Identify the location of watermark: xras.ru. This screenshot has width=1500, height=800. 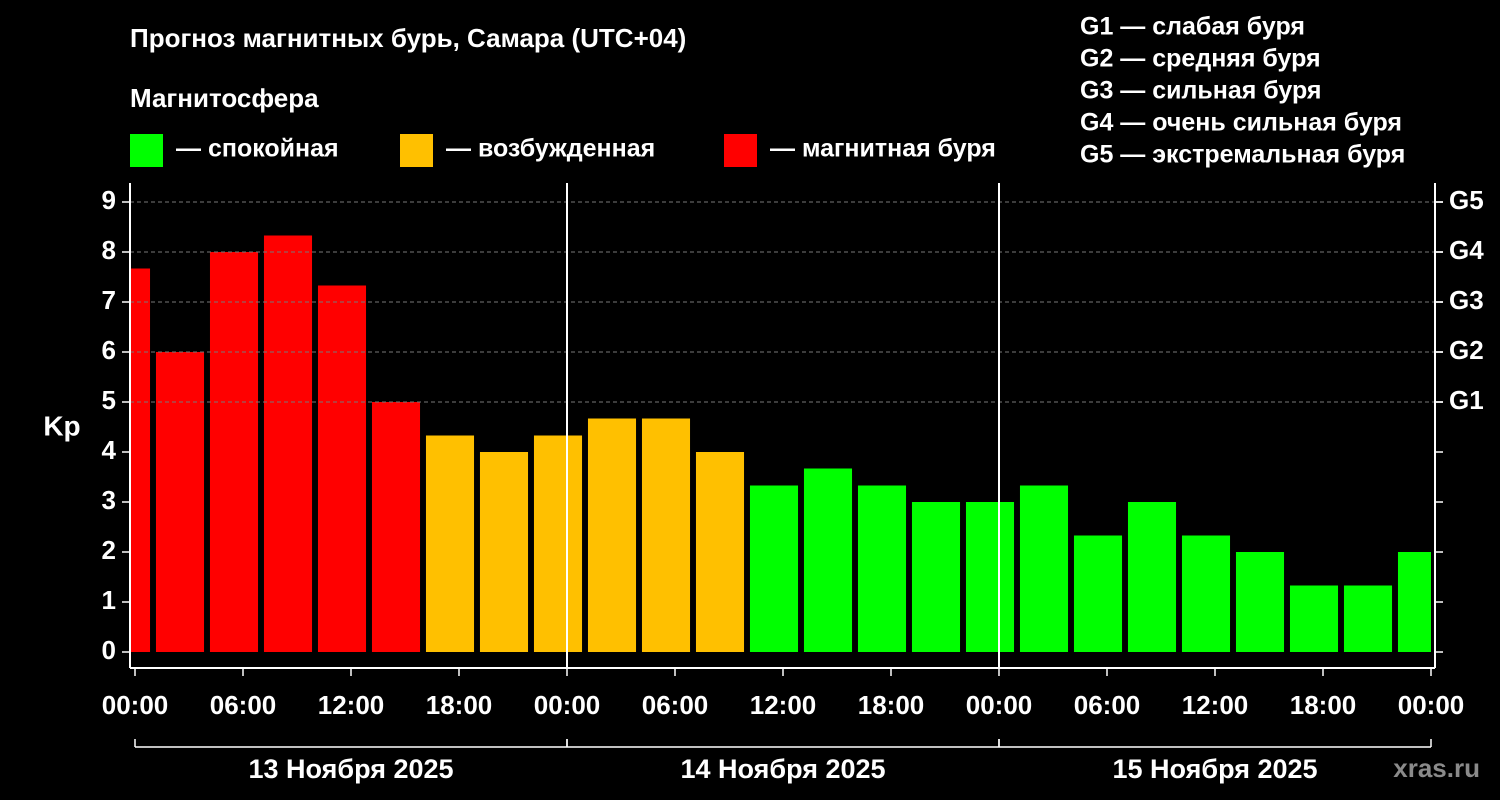
(1436, 768).